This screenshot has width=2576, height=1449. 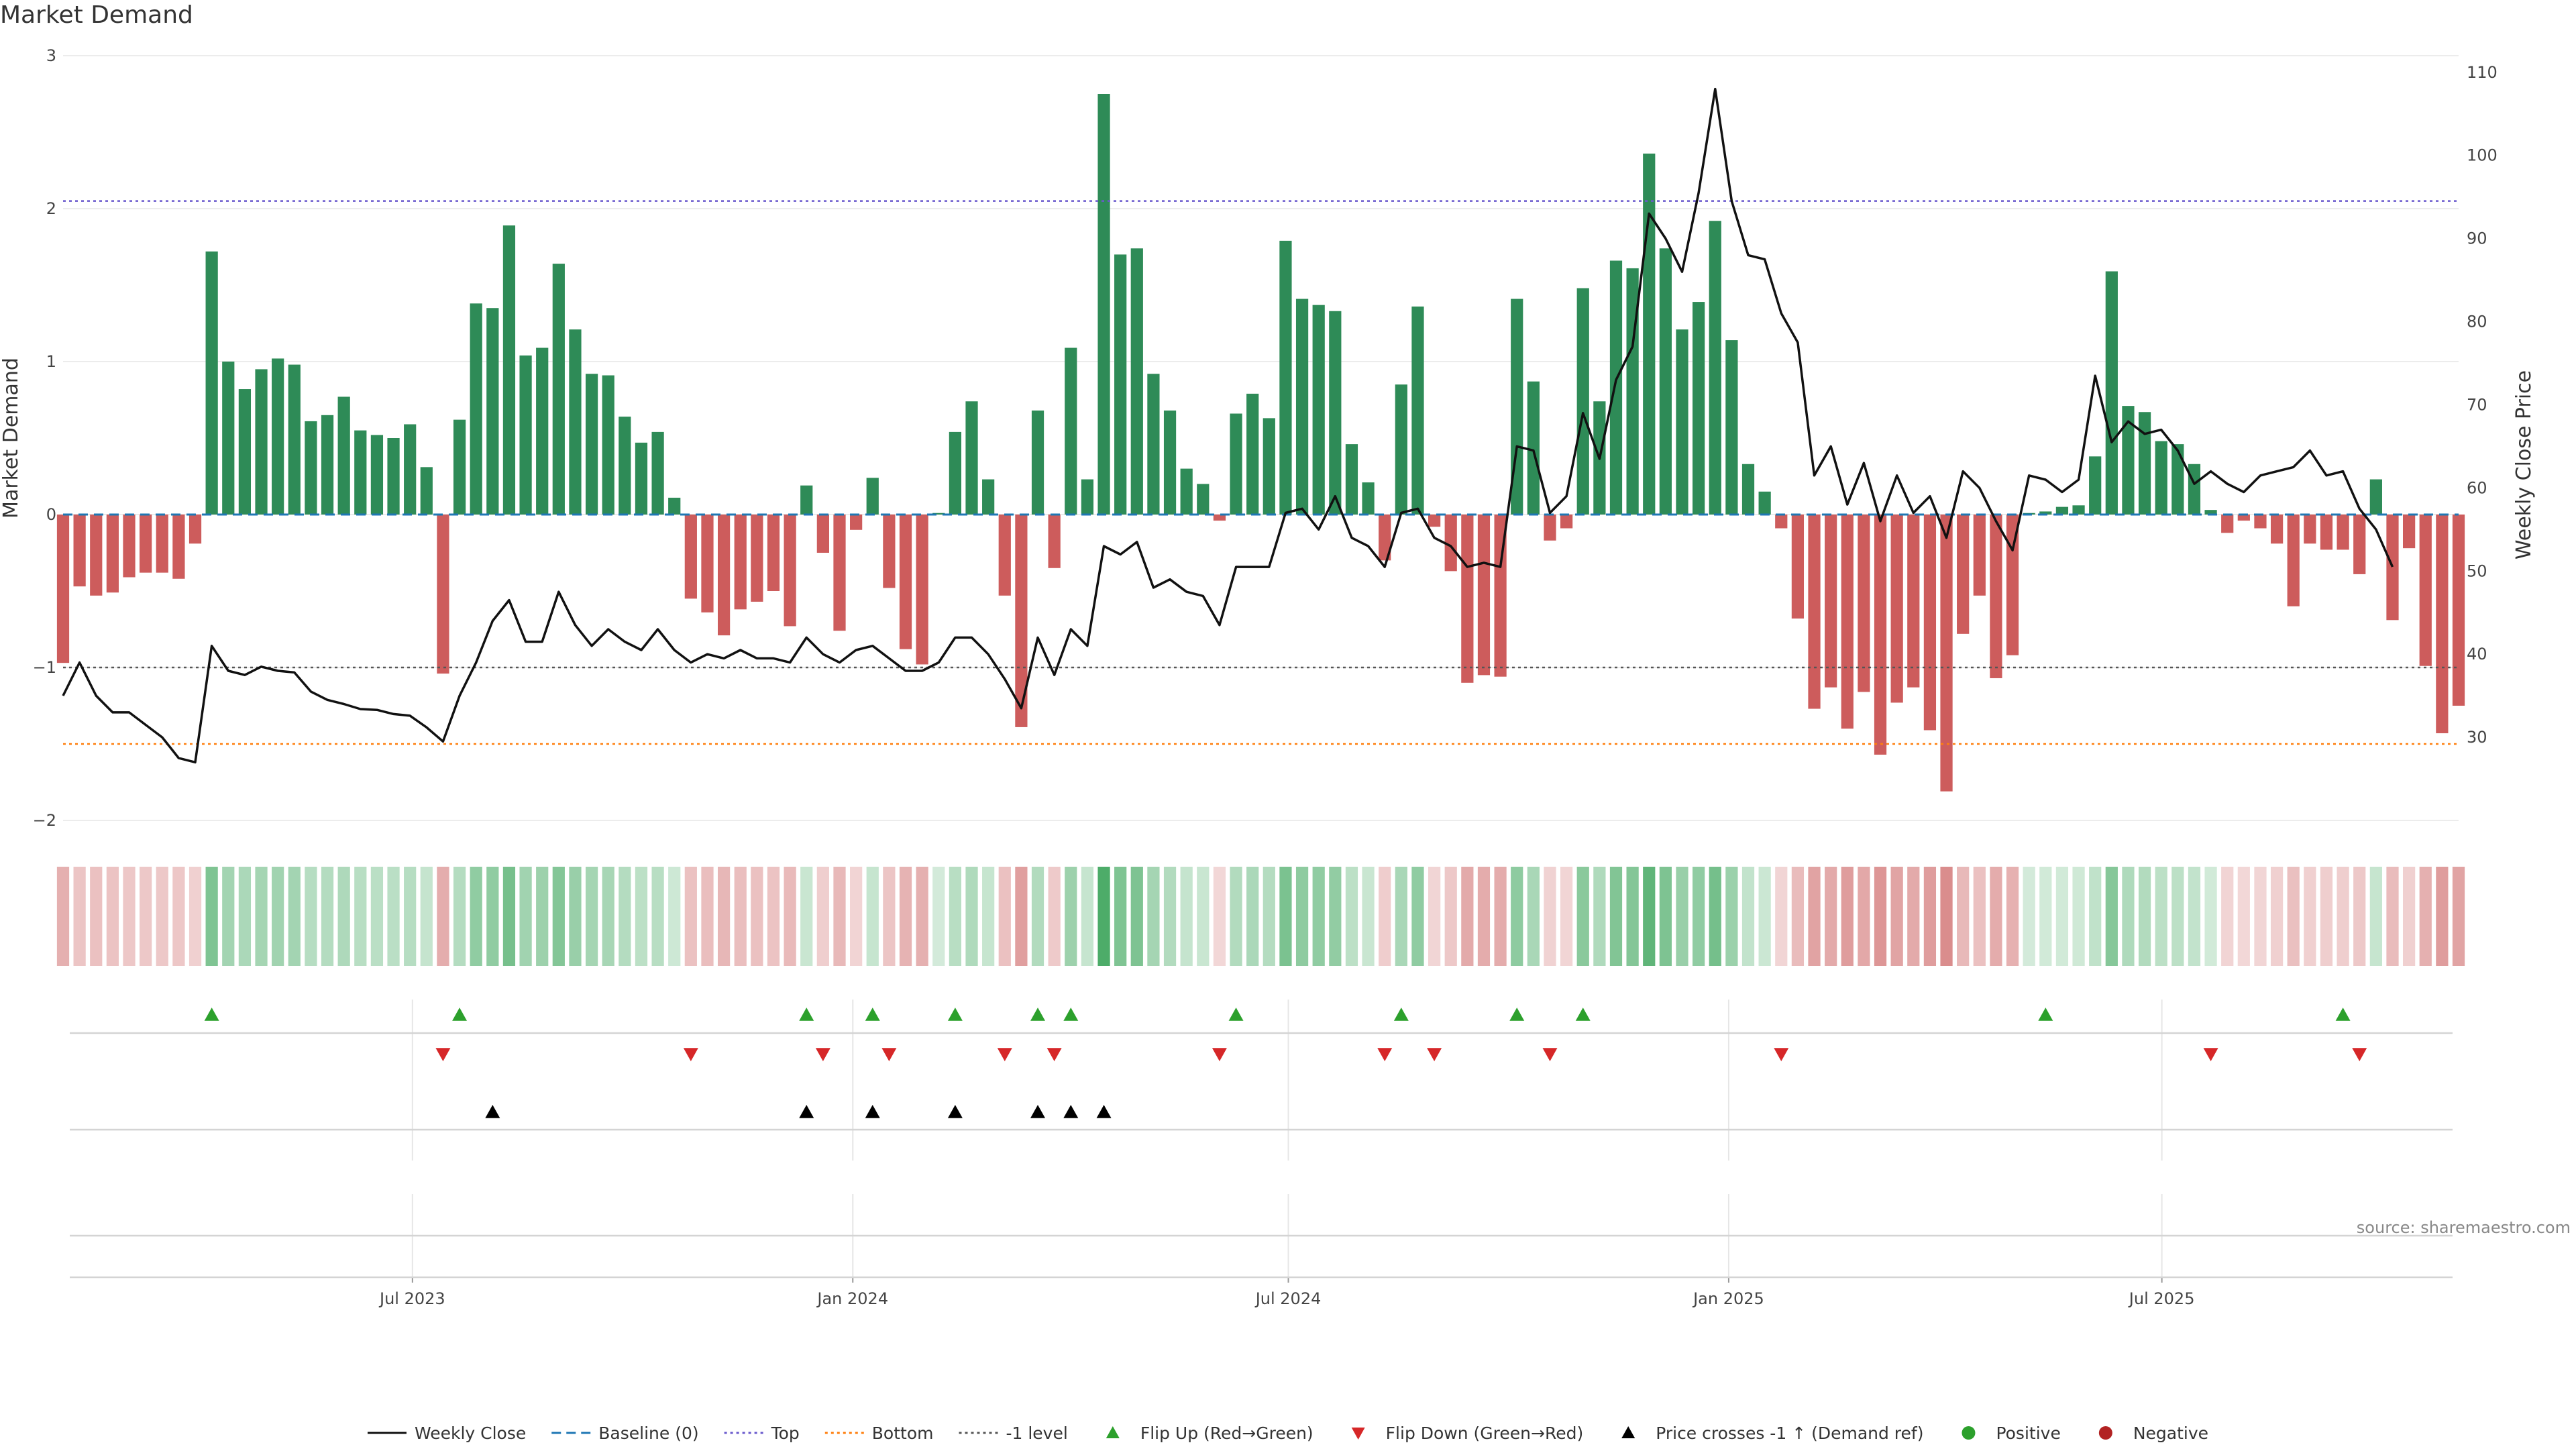 What do you see at coordinates (1789, 1433) in the screenshot?
I see `legend-label: Price crosses -1 ↑ (Demand ref)` at bounding box center [1789, 1433].